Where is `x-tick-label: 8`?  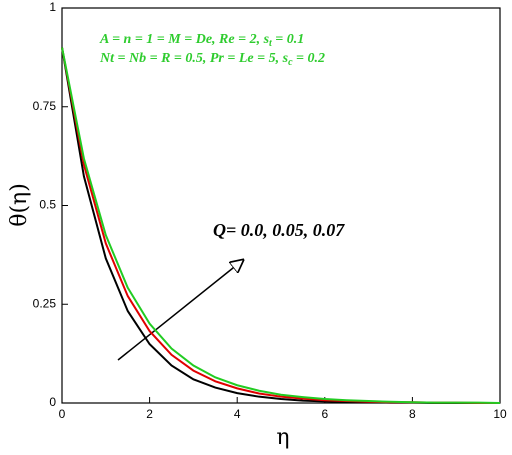 x-tick-label: 8 is located at coordinates (412, 414).